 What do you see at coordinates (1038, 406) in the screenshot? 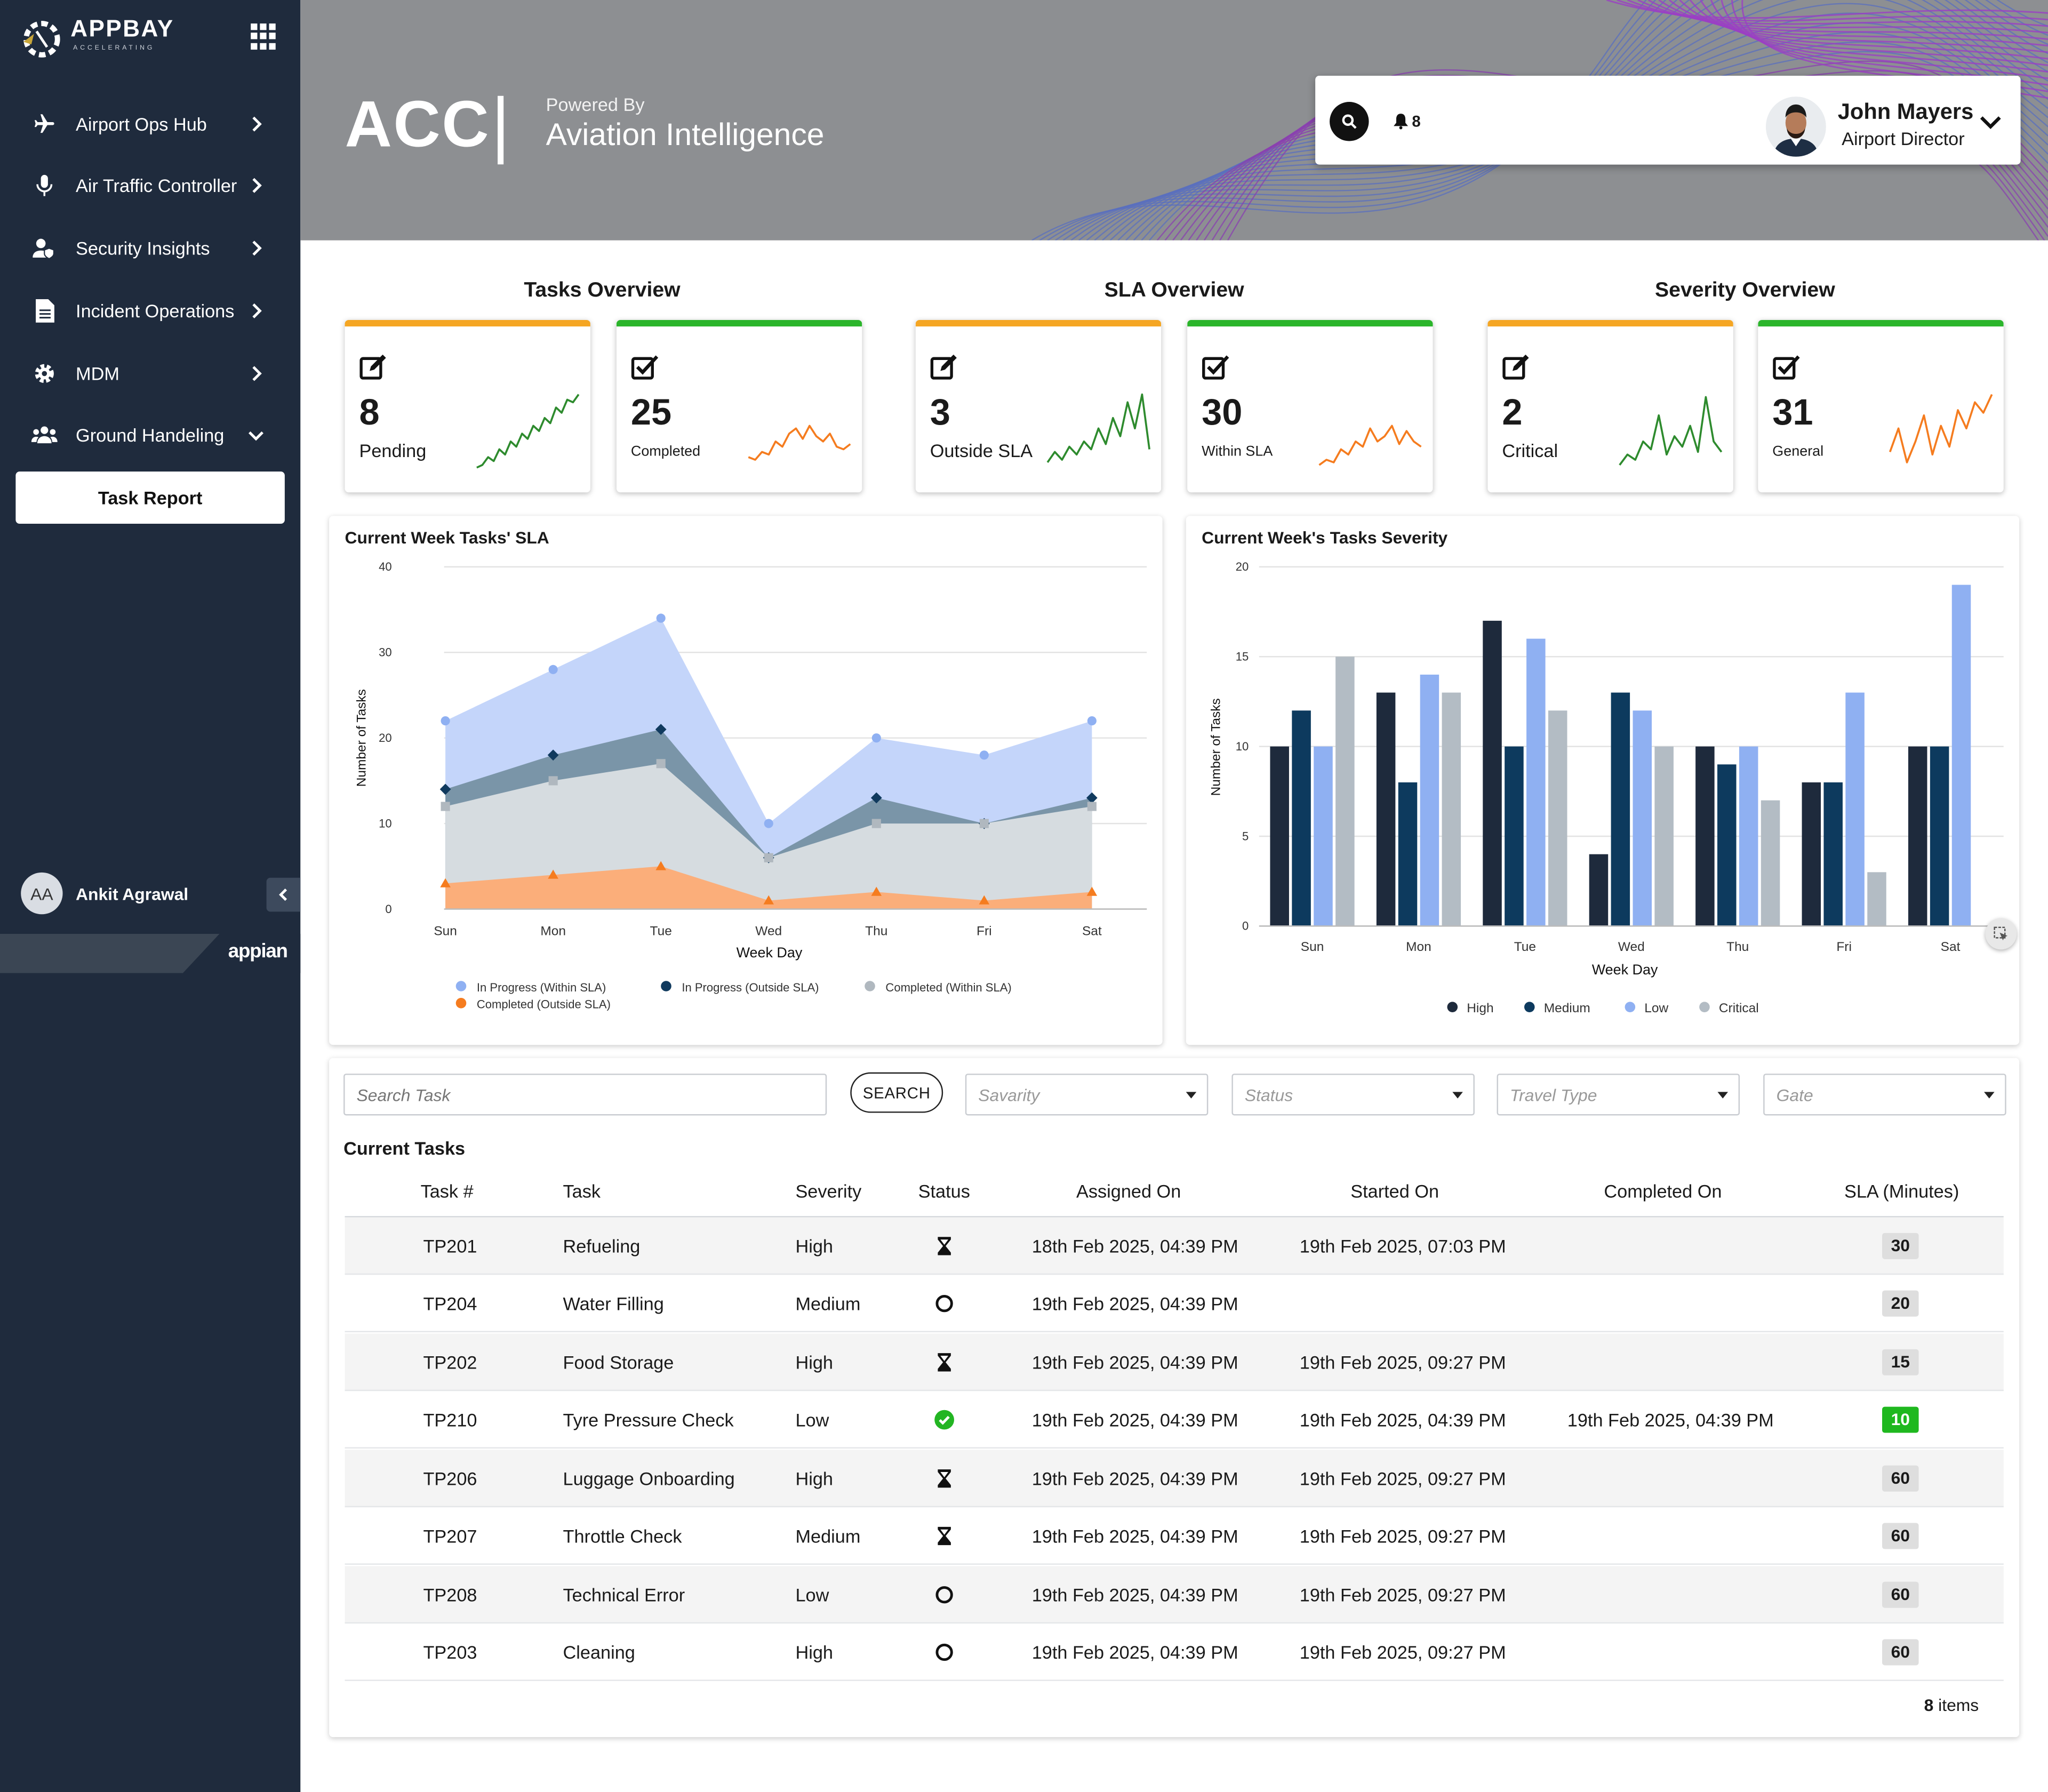
I see `kpi-card-outside-sla: 3 Outside SLA` at bounding box center [1038, 406].